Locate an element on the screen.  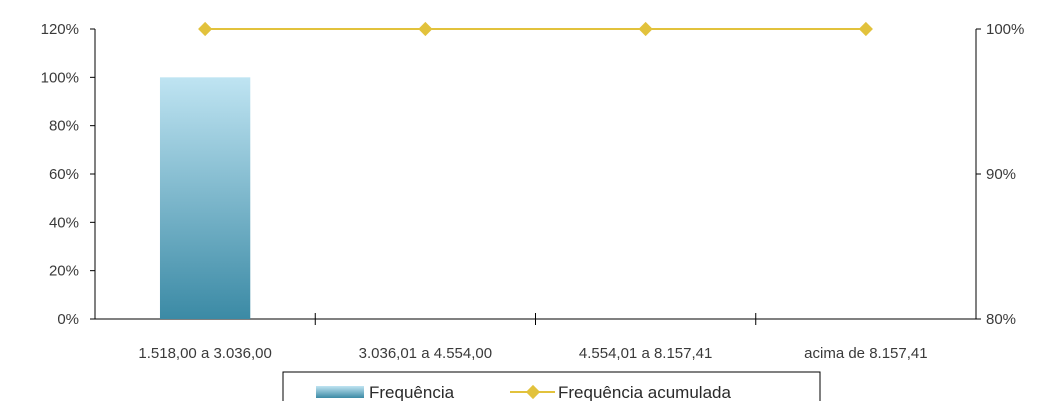
left-tick-label: 20% is located at coordinates (64, 271).